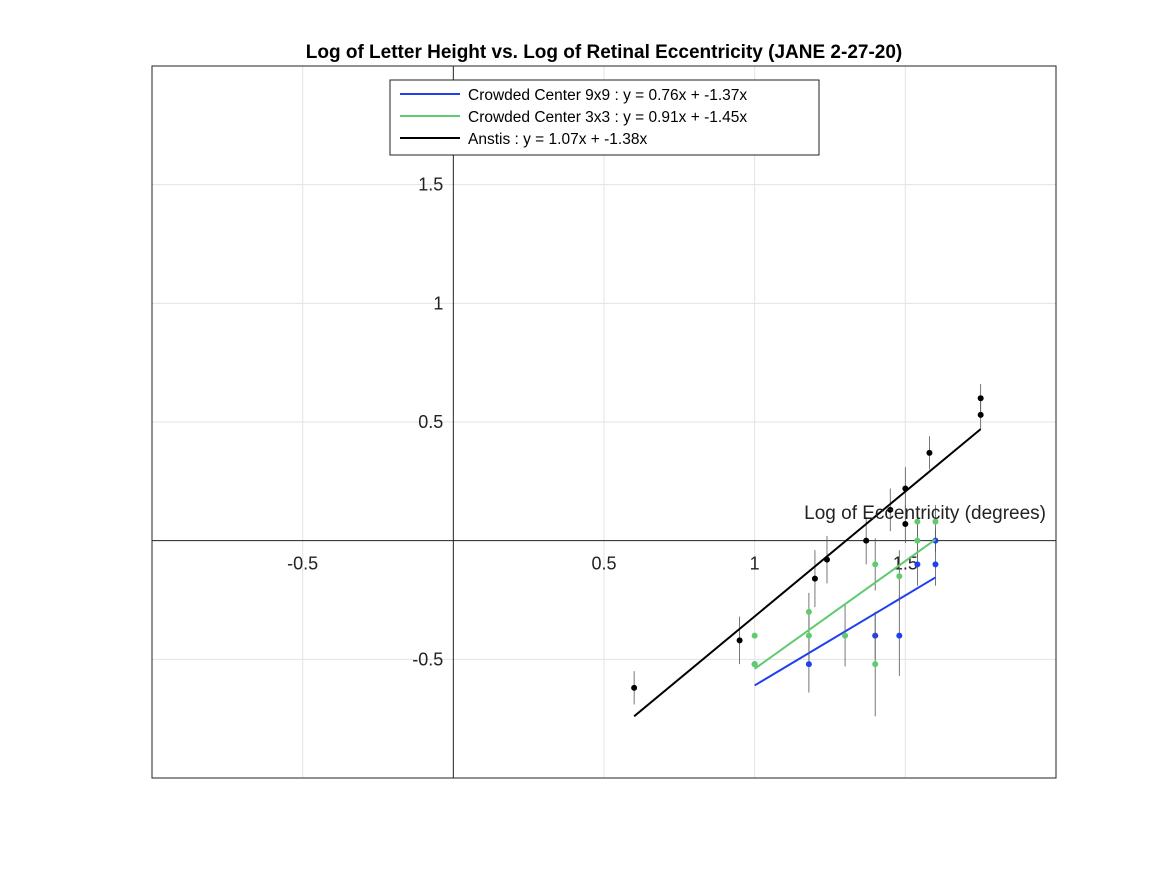  Describe the element at coordinates (603, 564) in the screenshot. I see `x-tick-label: 0.5` at that location.